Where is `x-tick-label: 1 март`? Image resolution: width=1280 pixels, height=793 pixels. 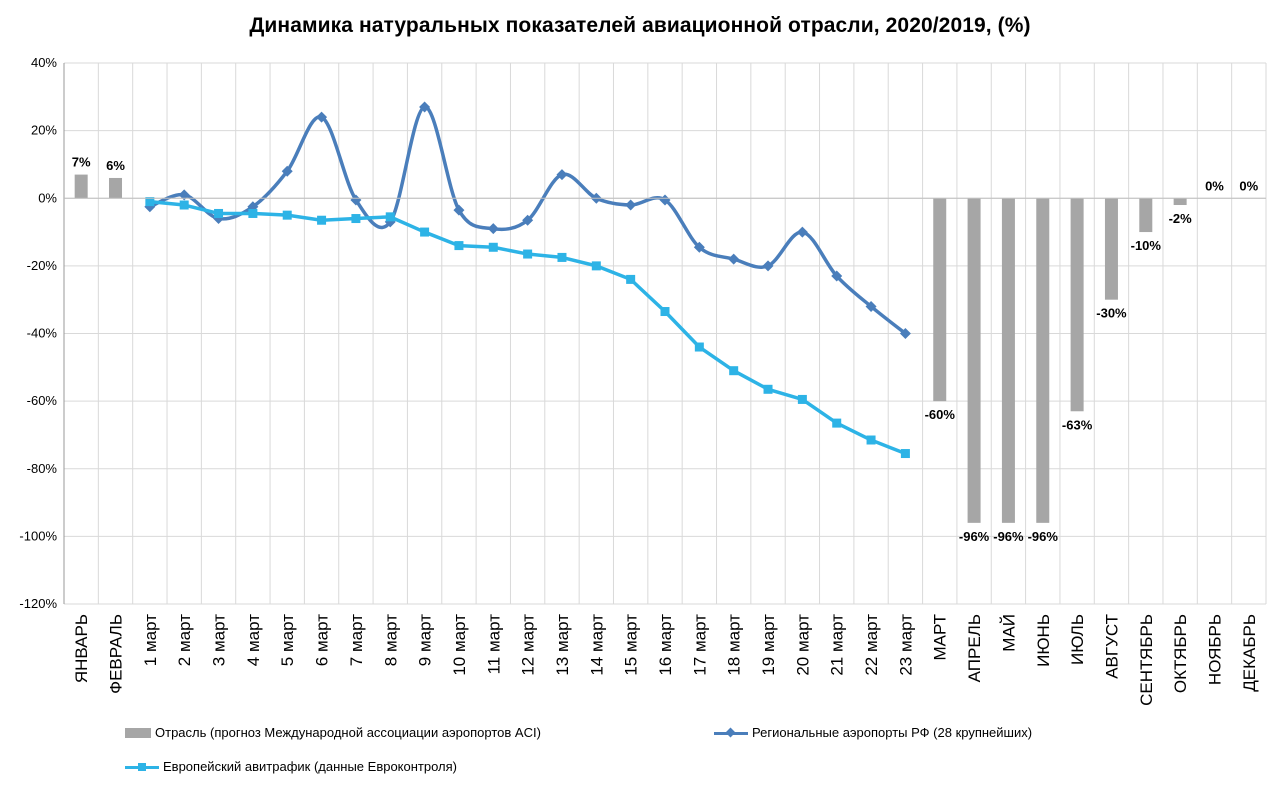 x-tick-label: 1 март is located at coordinates (150, 640).